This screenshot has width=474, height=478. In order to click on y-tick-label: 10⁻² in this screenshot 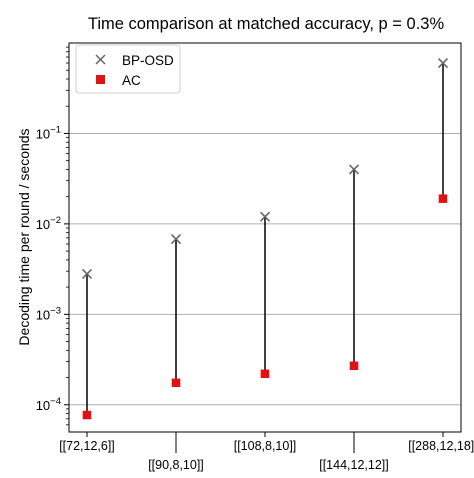, I will do `click(48, 223)`.